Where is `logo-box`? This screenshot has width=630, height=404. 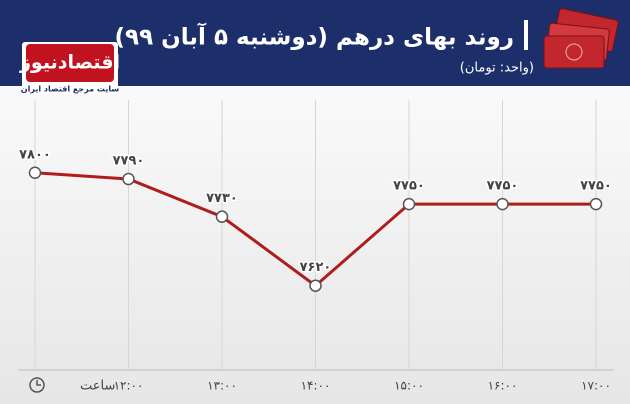
logo-box is located at coordinates (70, 63).